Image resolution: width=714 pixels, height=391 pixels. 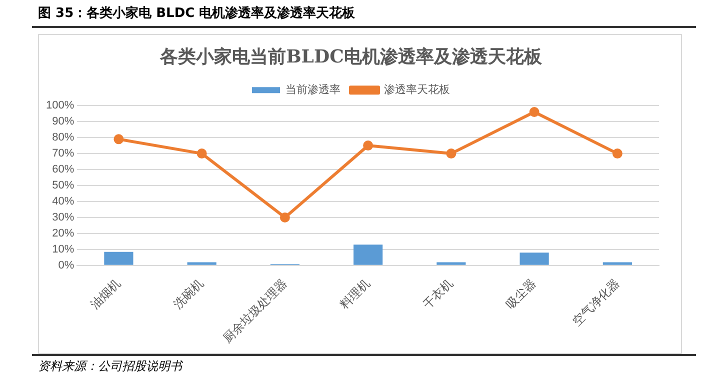 What do you see at coordinates (60, 106) in the screenshot?
I see `y-tick-label: 100%` at bounding box center [60, 106].